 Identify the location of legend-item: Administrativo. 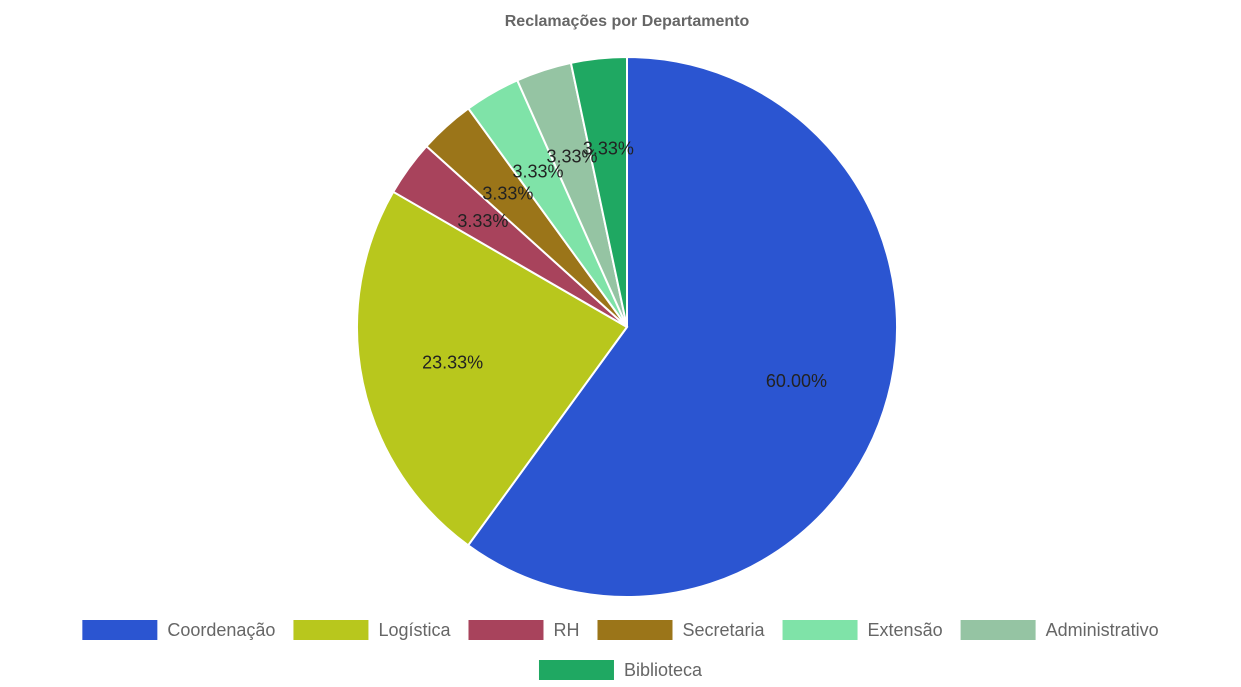
(1059, 630).